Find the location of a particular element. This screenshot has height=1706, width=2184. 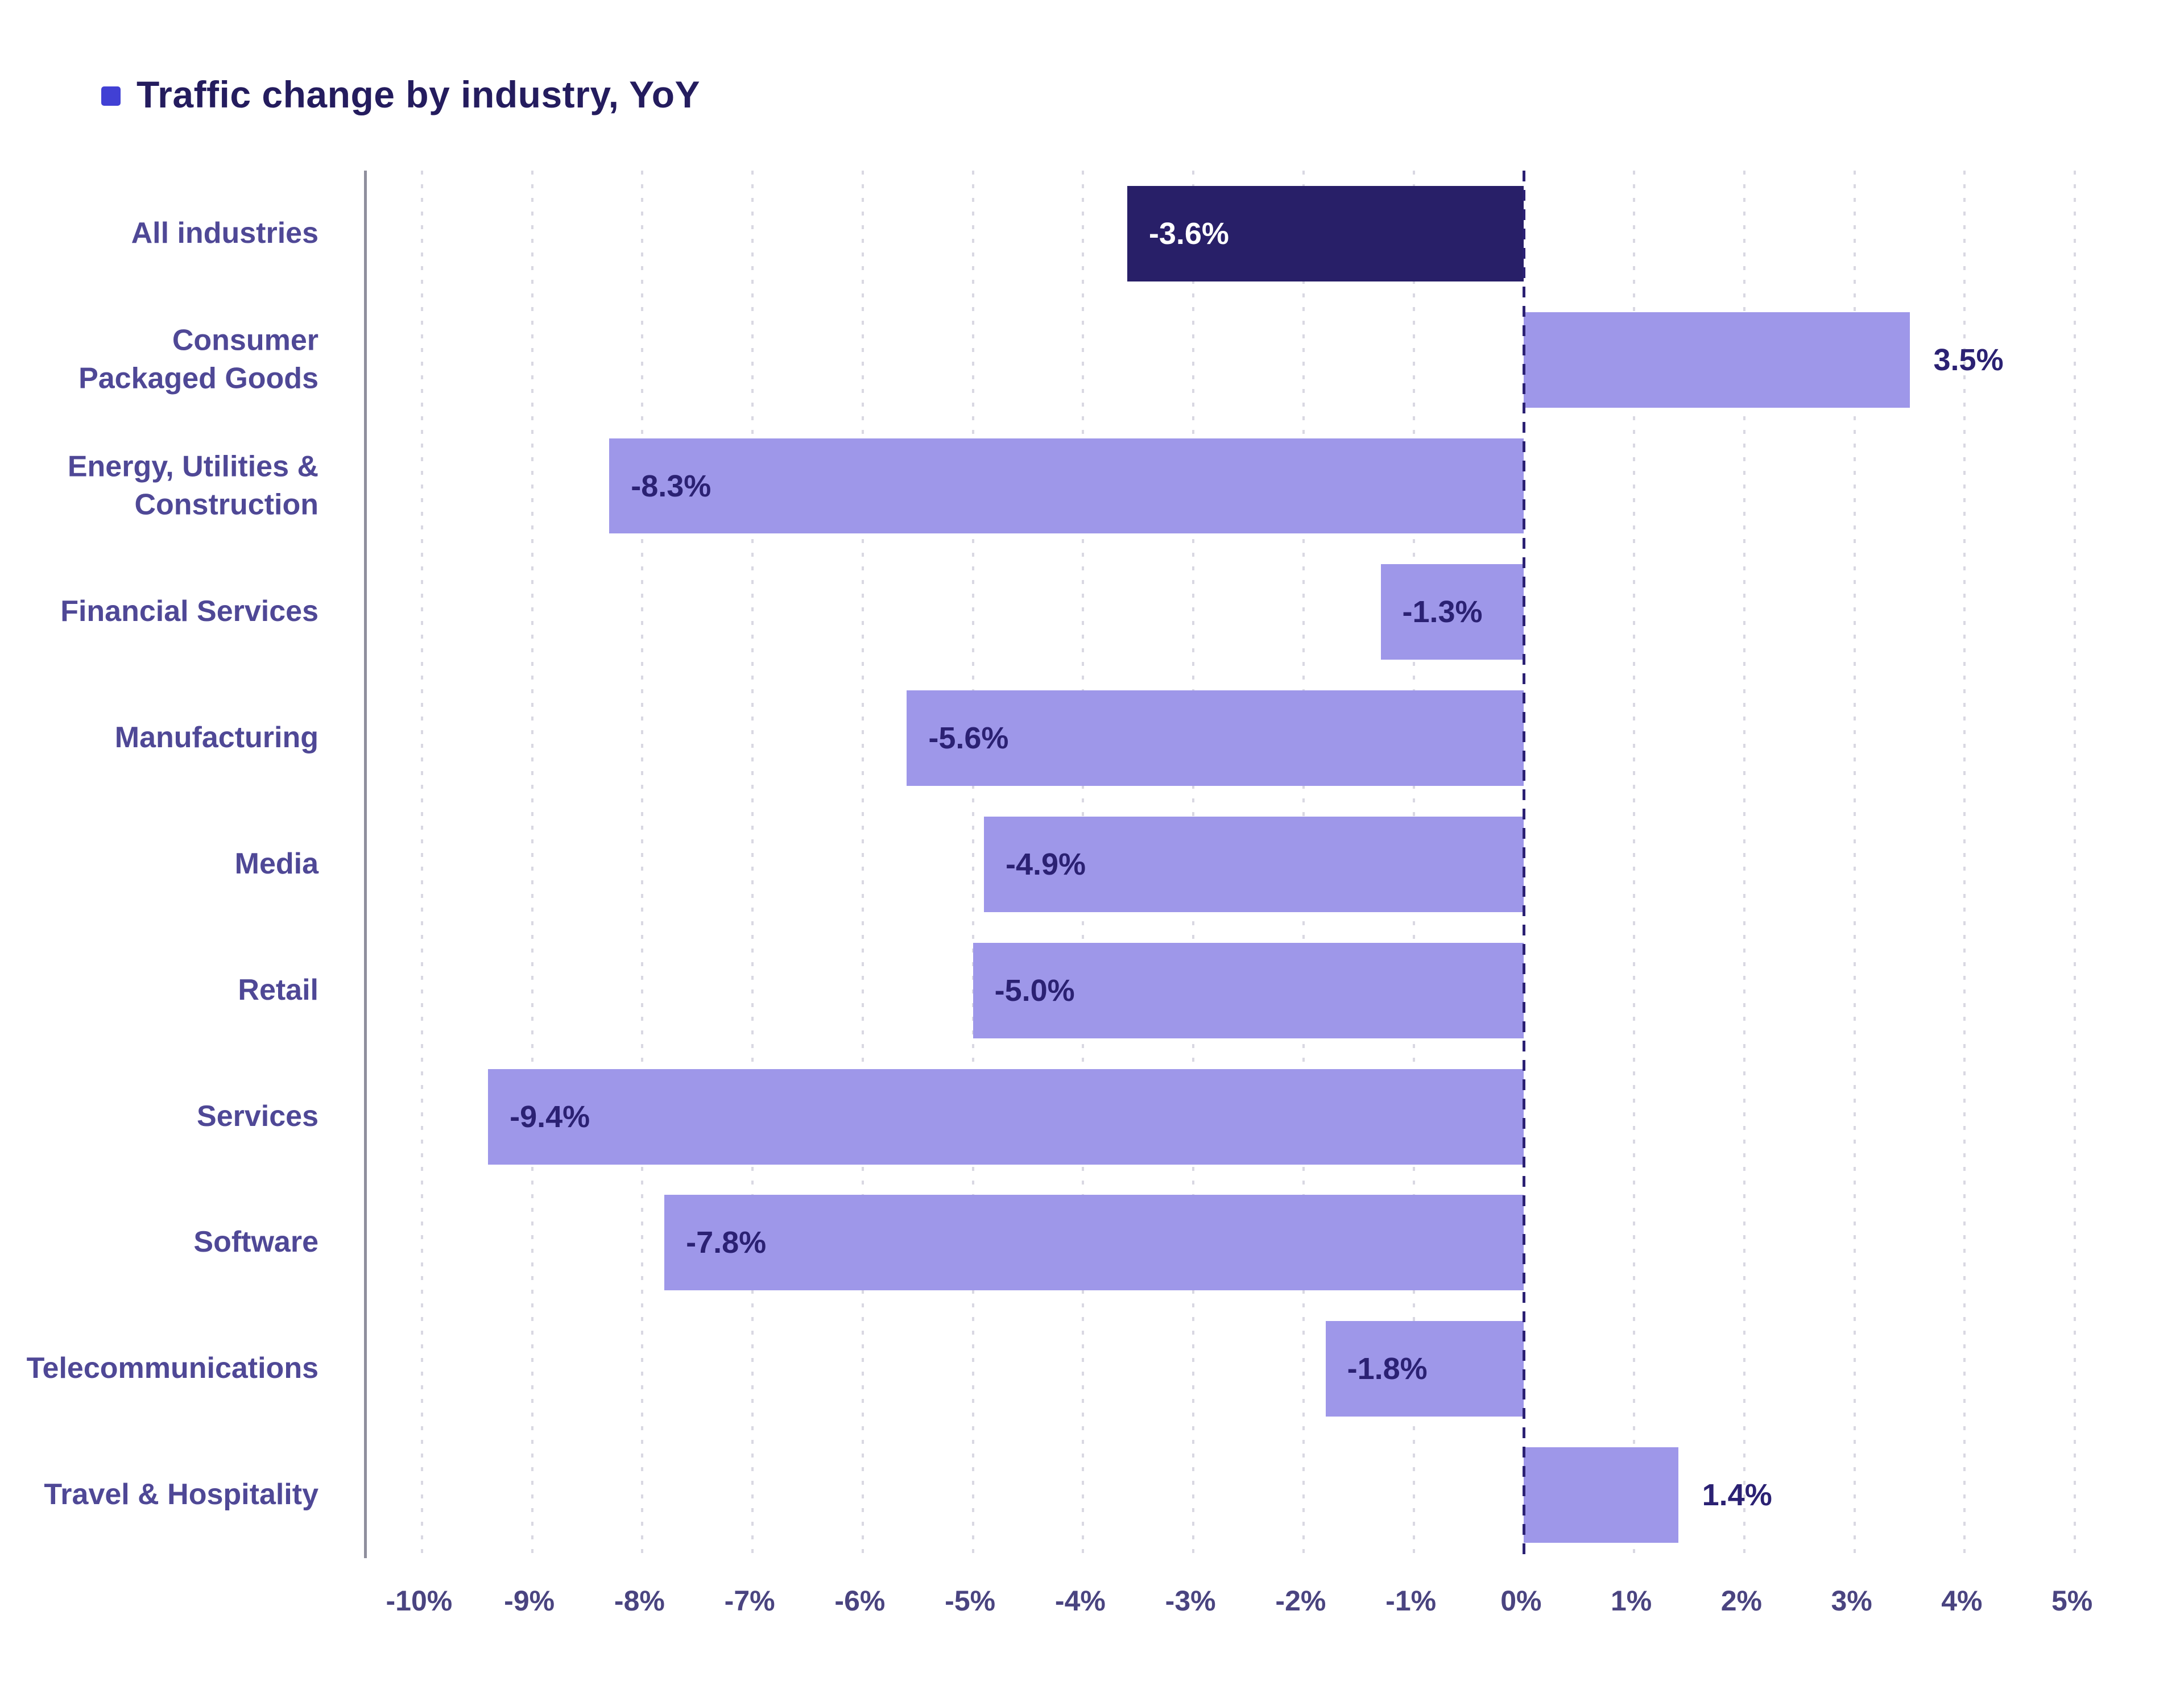

bar-value-label: -5.0% is located at coordinates (1034, 990).